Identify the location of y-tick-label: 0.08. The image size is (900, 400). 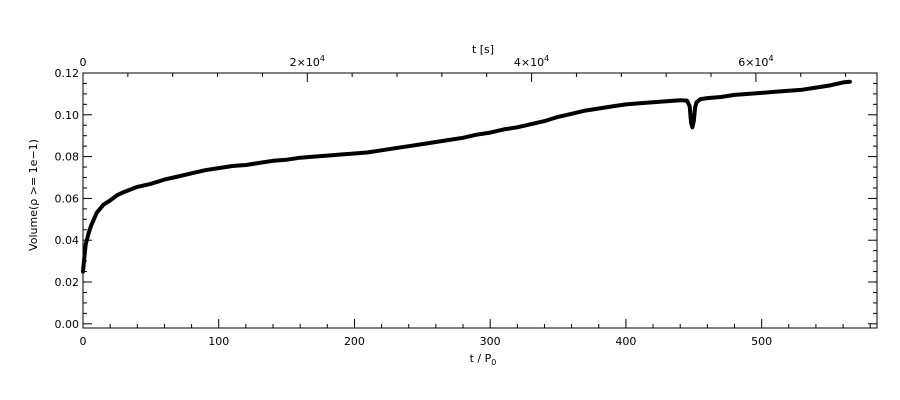
(67, 157).